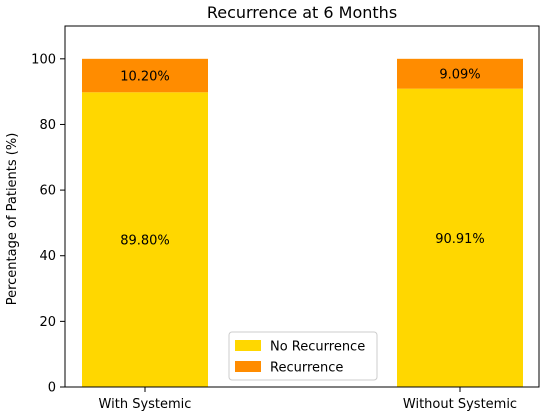 This screenshot has width=550, height=414. What do you see at coordinates (47, 191) in the screenshot?
I see `y-tick-label: 60` at bounding box center [47, 191].